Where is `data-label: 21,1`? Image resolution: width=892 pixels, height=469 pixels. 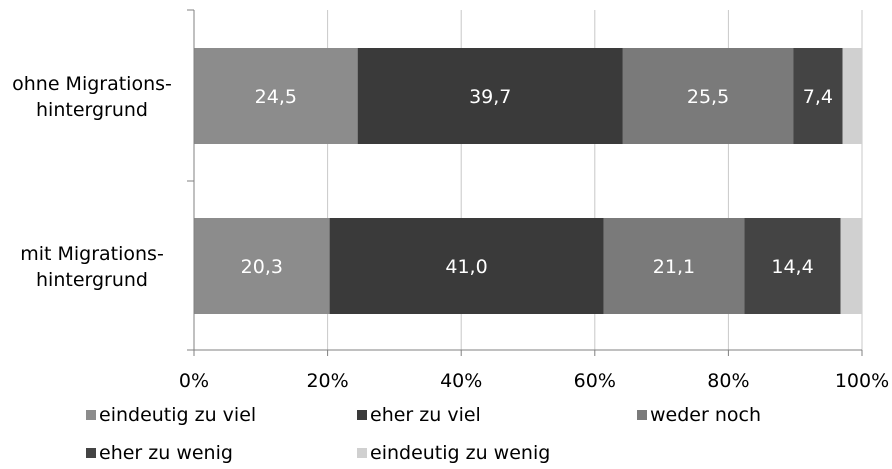 data-label: 21,1 is located at coordinates (674, 267).